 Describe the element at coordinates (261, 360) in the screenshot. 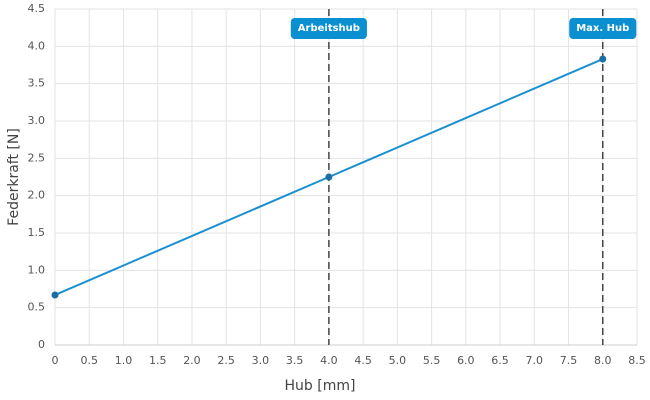

I see `x-tick-label: 3.0` at that location.